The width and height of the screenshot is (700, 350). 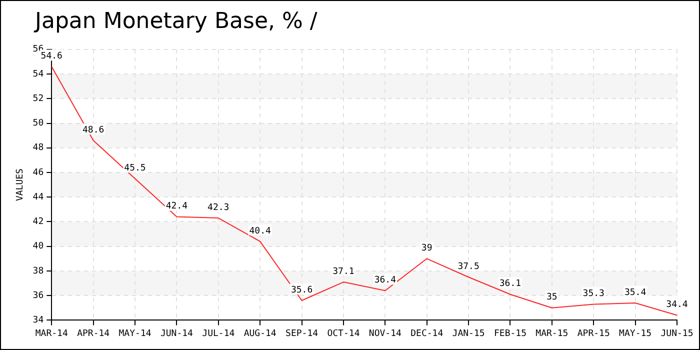 What do you see at coordinates (510, 333) in the screenshot?
I see `x-tick-label: FEB-15` at bounding box center [510, 333].